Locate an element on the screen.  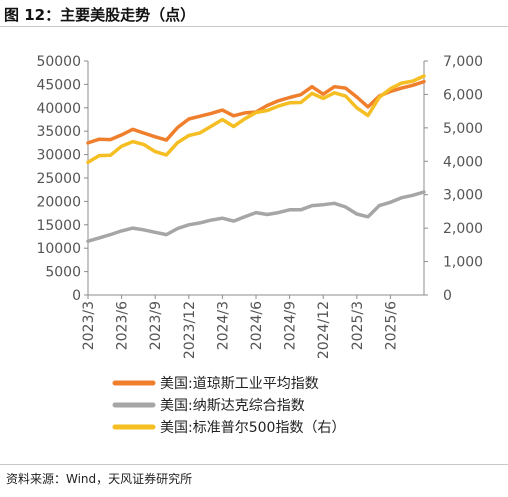
nasdaq-line is located at coordinates (256, 216).